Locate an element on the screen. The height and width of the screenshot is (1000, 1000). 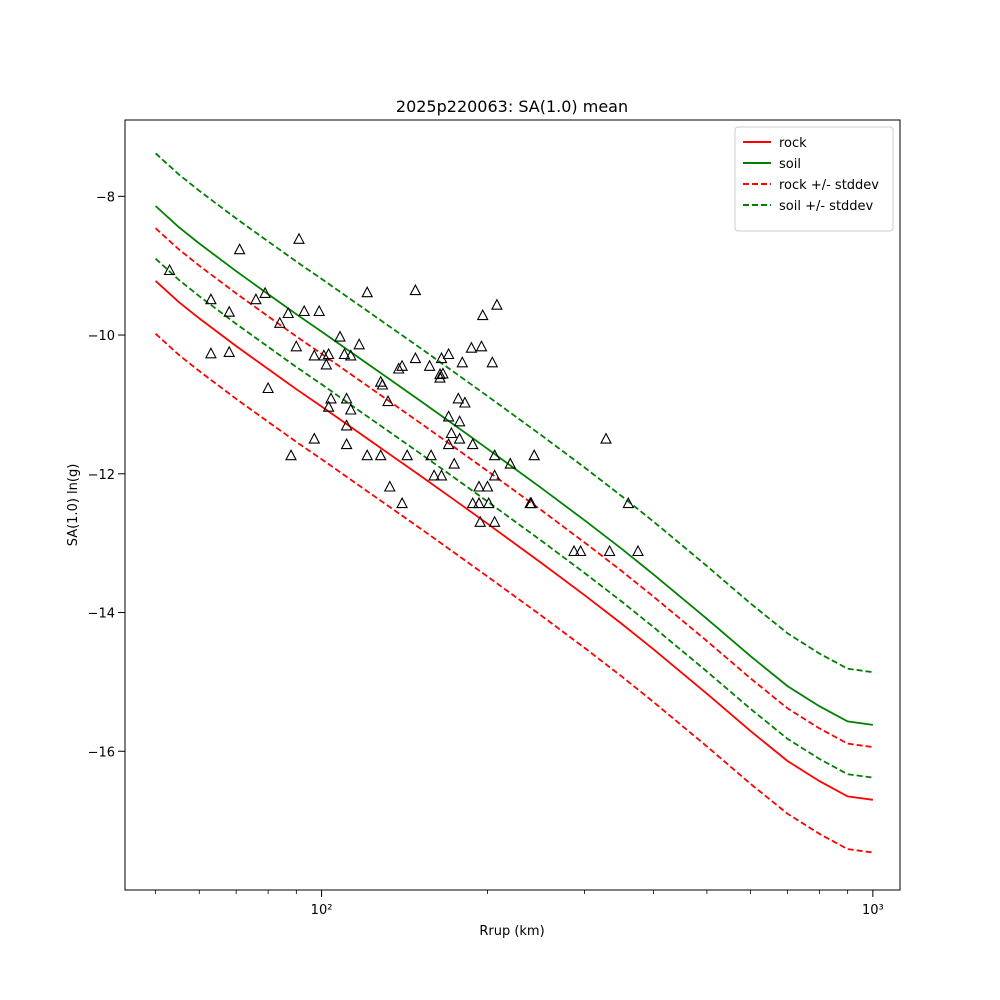
x-tick-label: 10³ is located at coordinates (873, 910).